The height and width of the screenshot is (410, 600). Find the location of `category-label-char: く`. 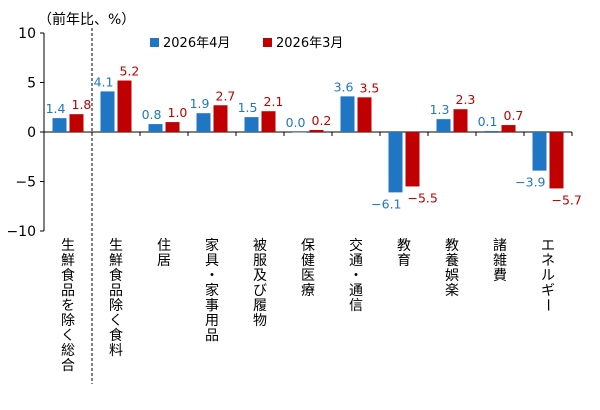

category-label-char: く is located at coordinates (68, 336).